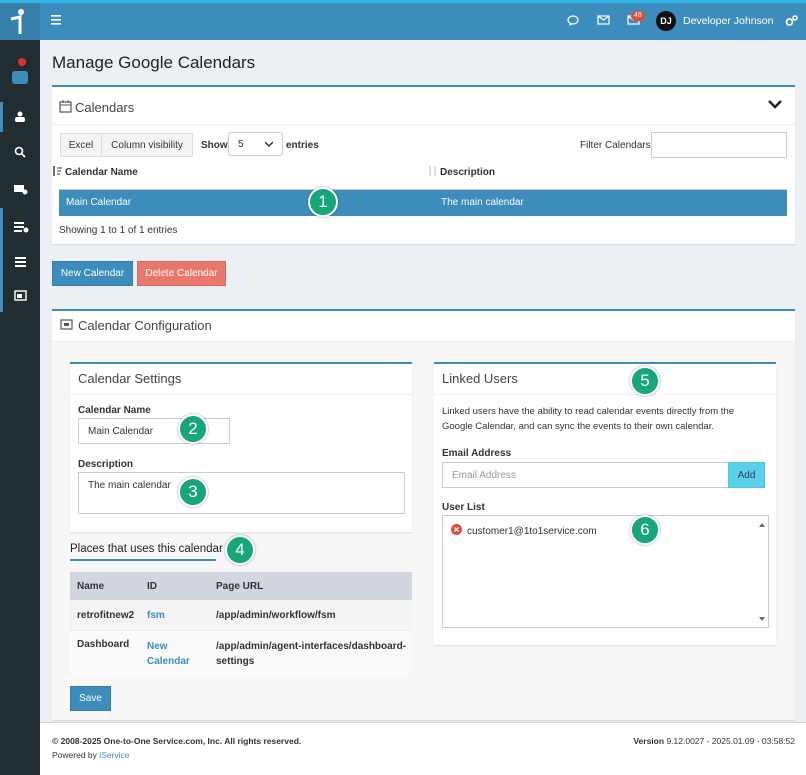 This screenshot has width=806, height=775. What do you see at coordinates (168, 654) in the screenshot?
I see `table-link: New Calendar` at bounding box center [168, 654].